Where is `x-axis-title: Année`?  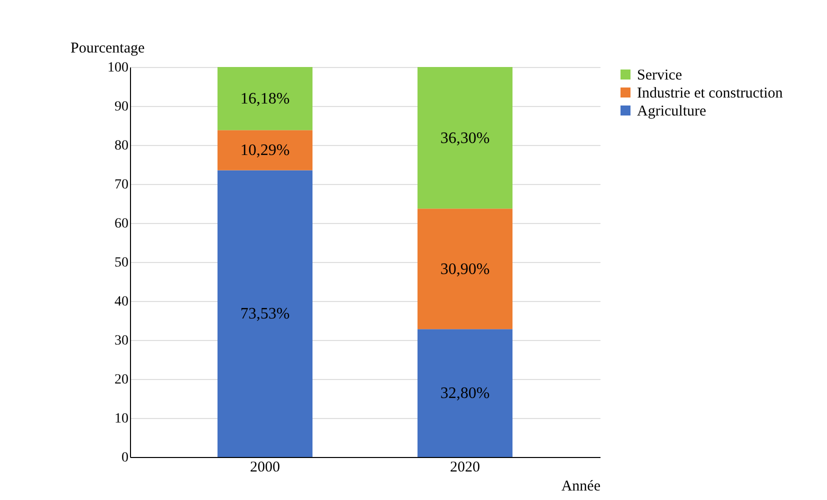 x-axis-title: Année is located at coordinates (581, 486).